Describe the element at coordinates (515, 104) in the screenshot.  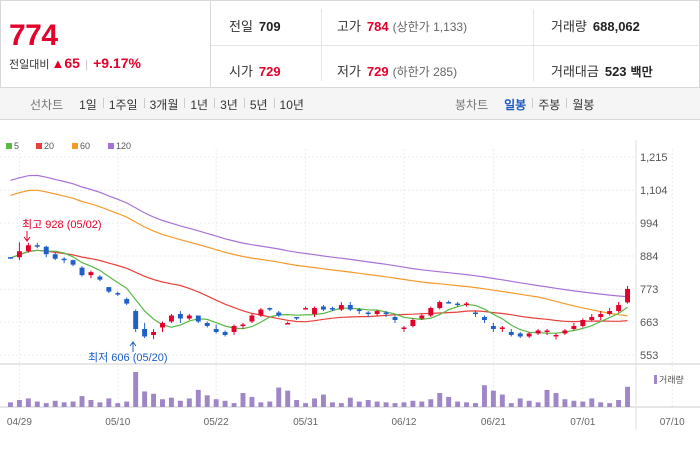
I see `tab-daily: 일봉` at that location.